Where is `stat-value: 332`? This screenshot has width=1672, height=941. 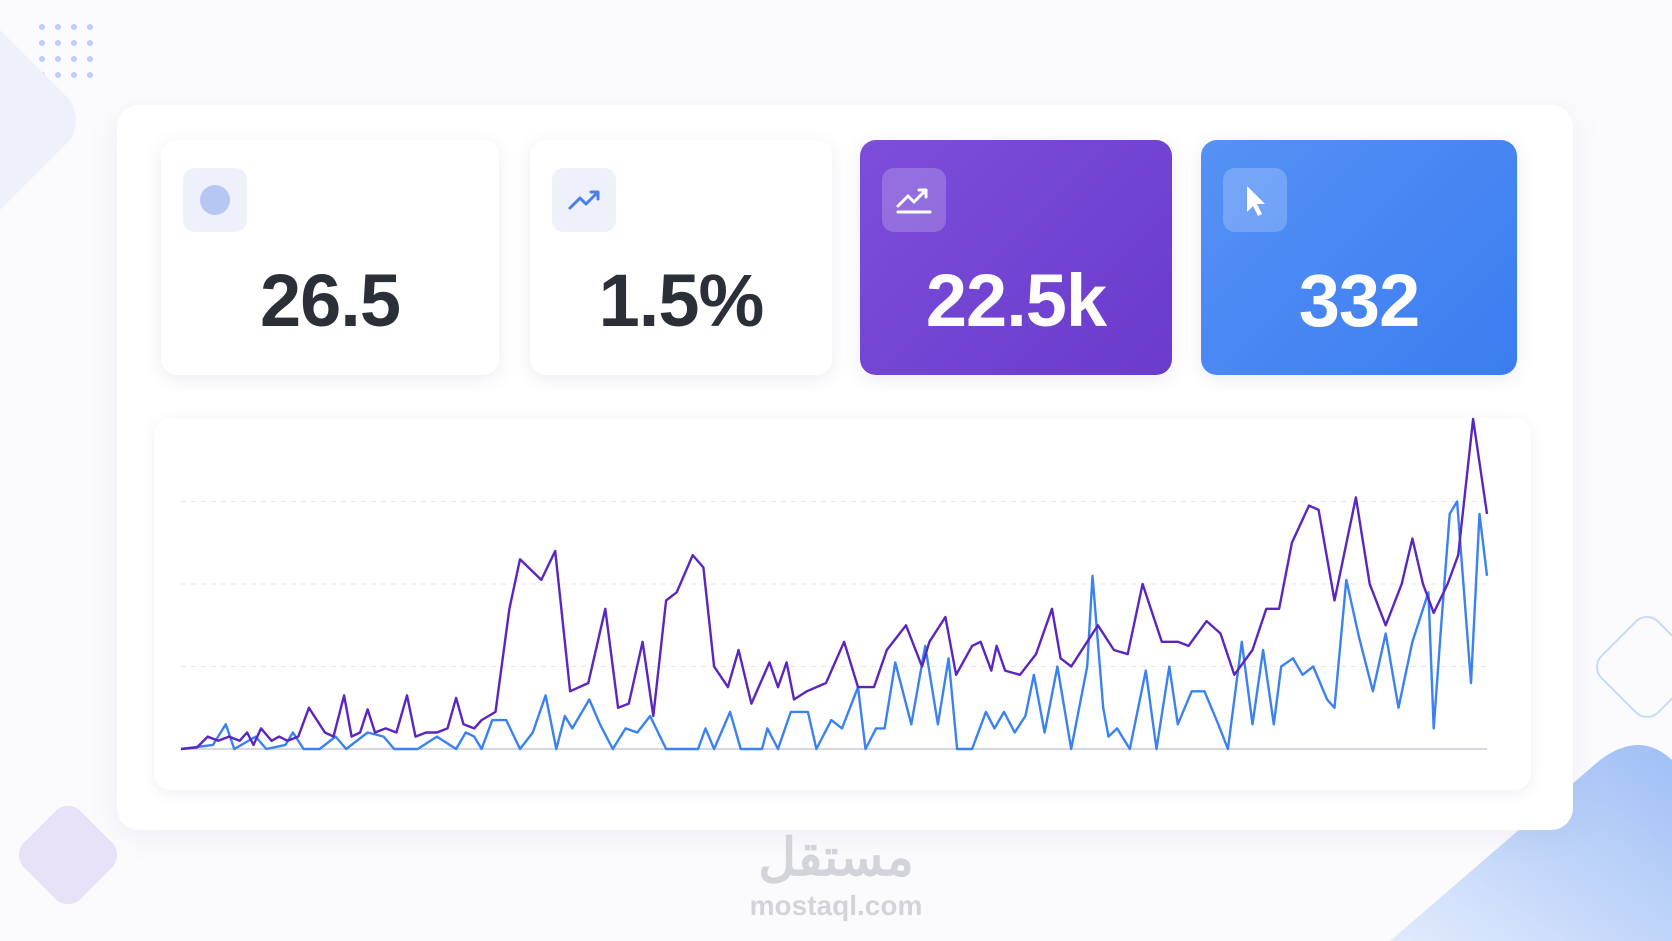
stat-value: 332 is located at coordinates (1359, 300).